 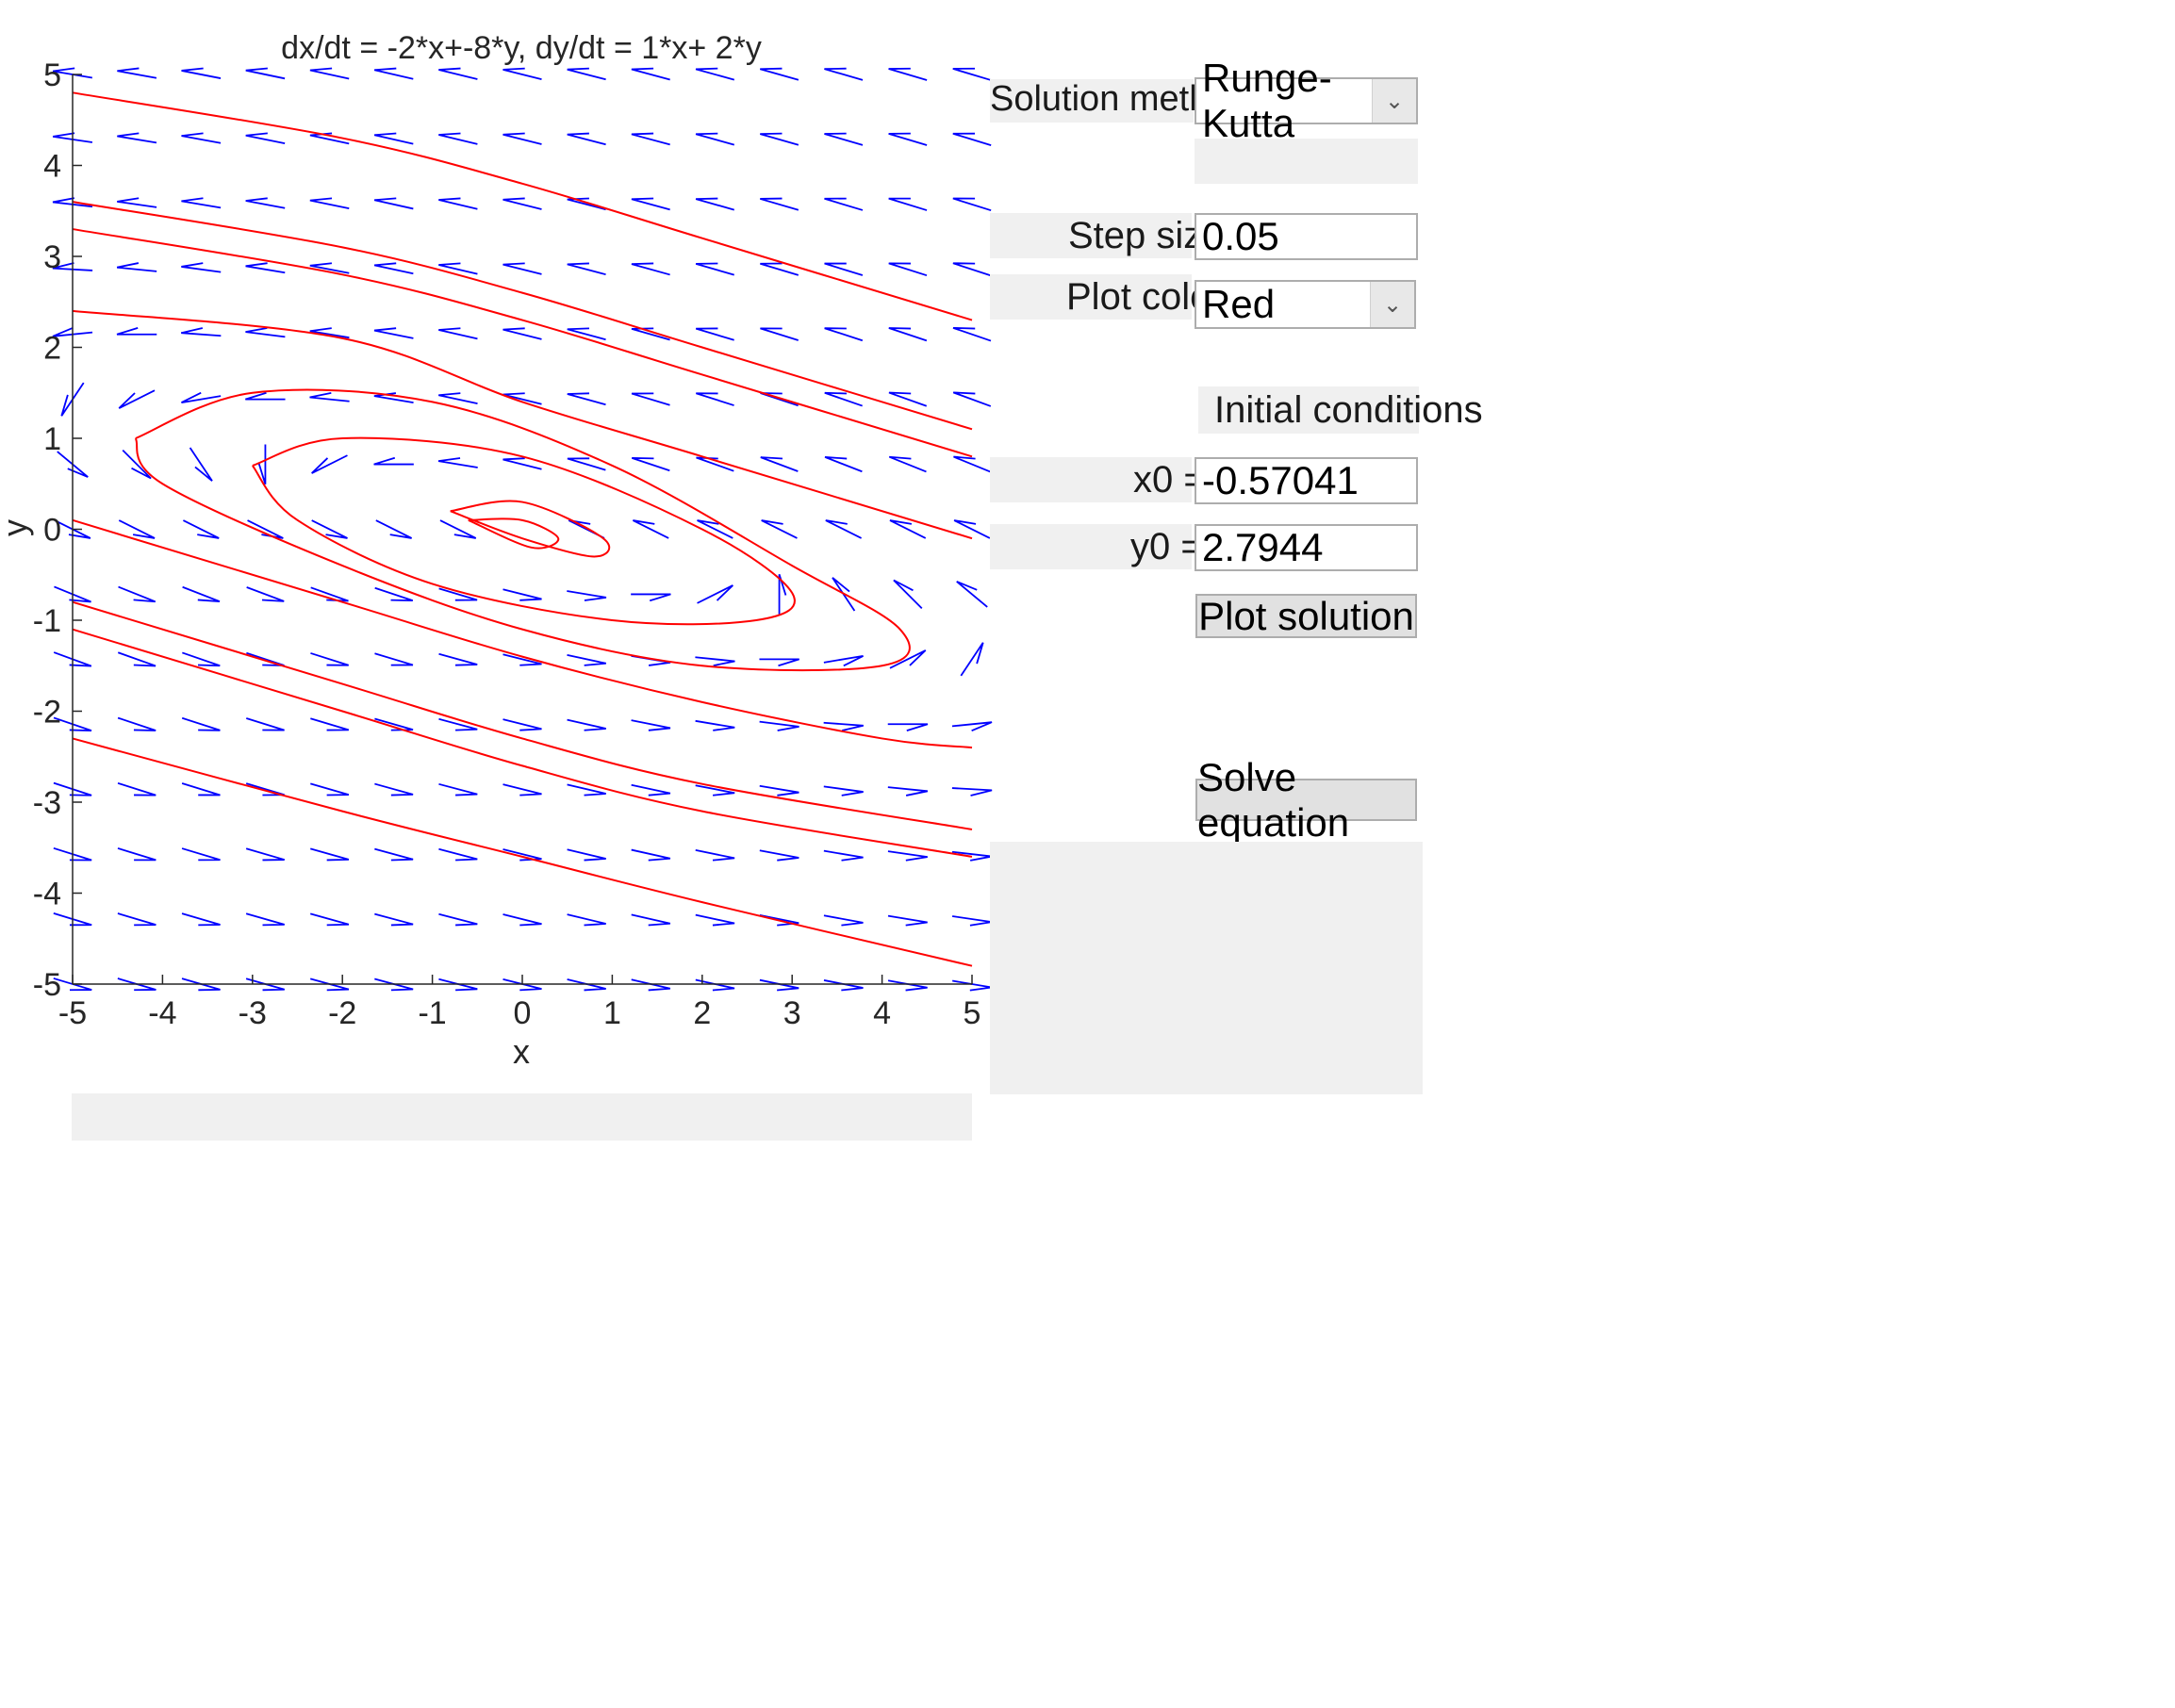 I want to click on plot-solution-button: Plot solution, so click(x=1306, y=616).